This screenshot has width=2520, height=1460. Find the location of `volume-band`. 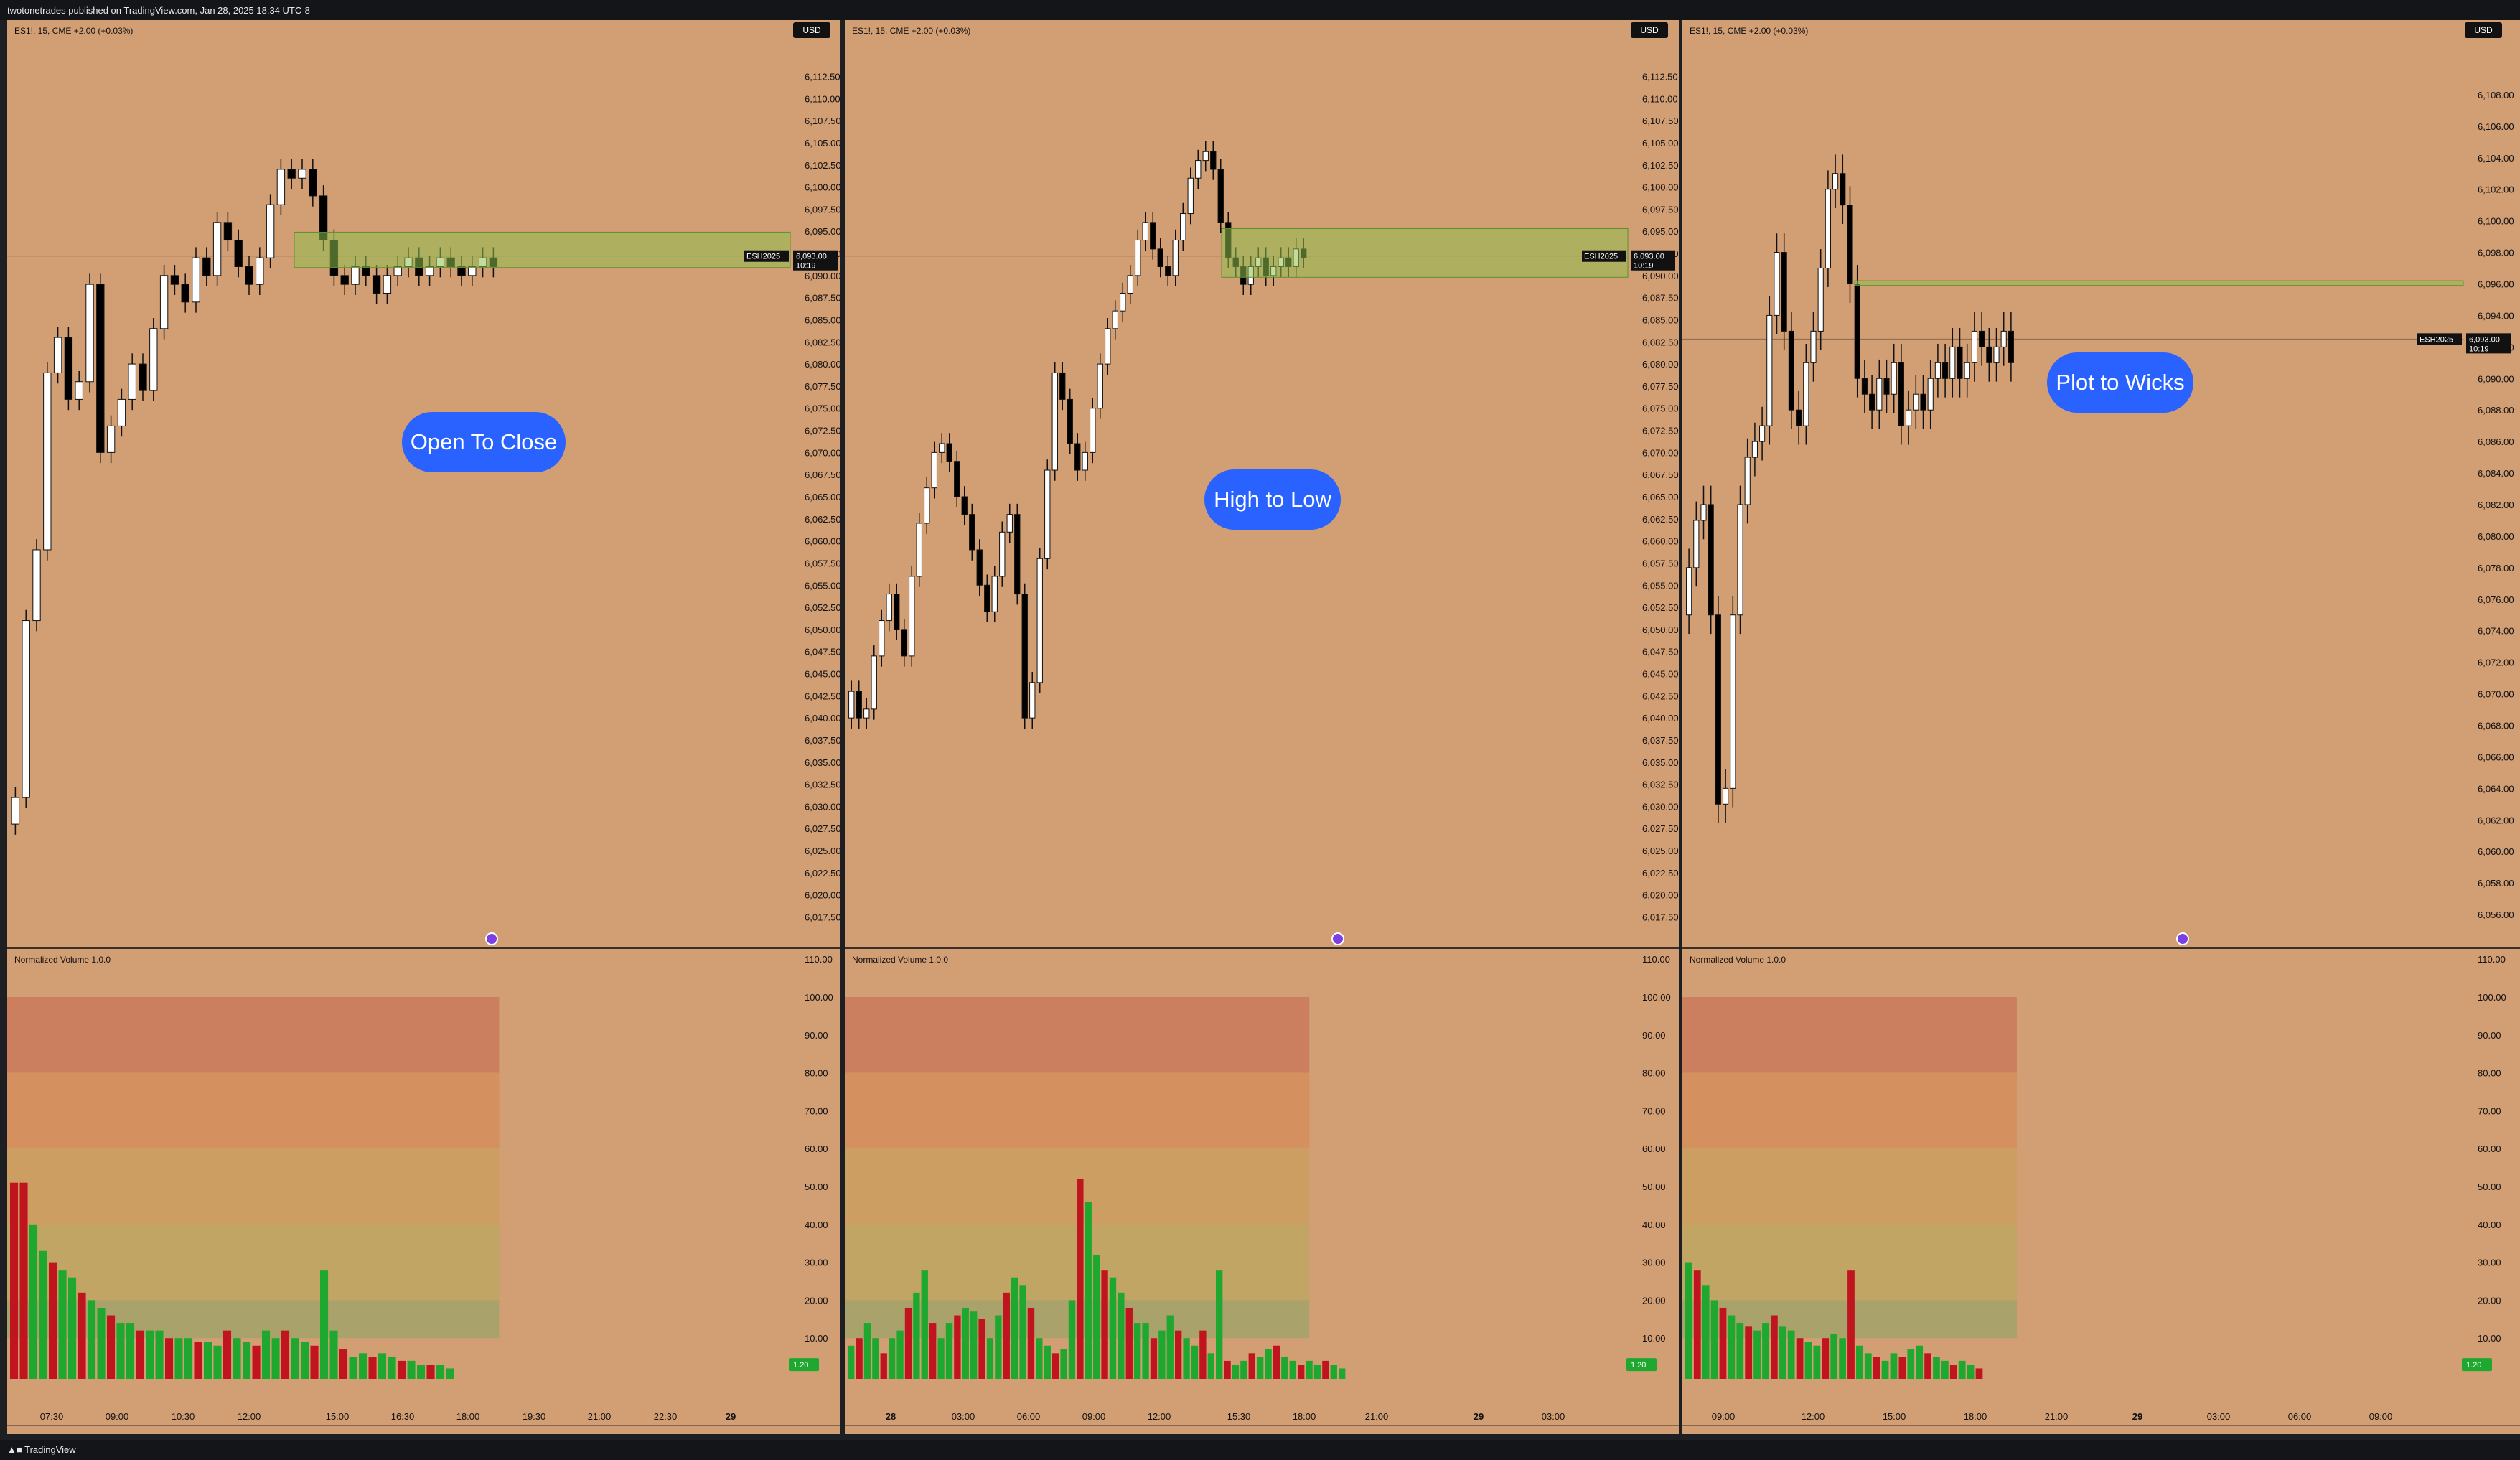

volume-band is located at coordinates (253, 1262).